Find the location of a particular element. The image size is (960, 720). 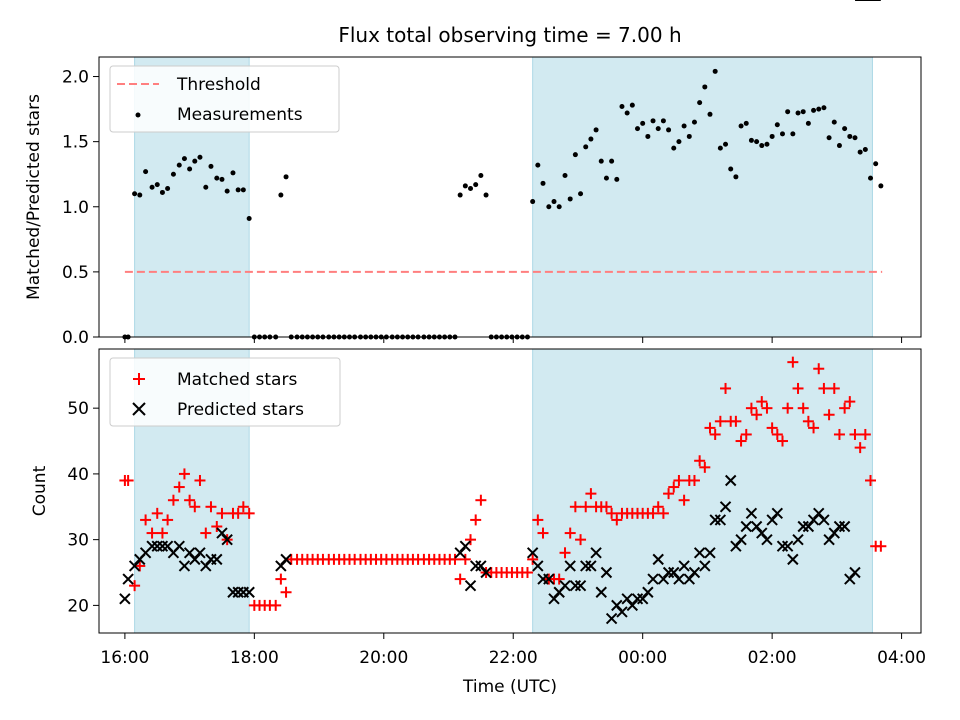

observing-window-band is located at coordinates (702, 491).